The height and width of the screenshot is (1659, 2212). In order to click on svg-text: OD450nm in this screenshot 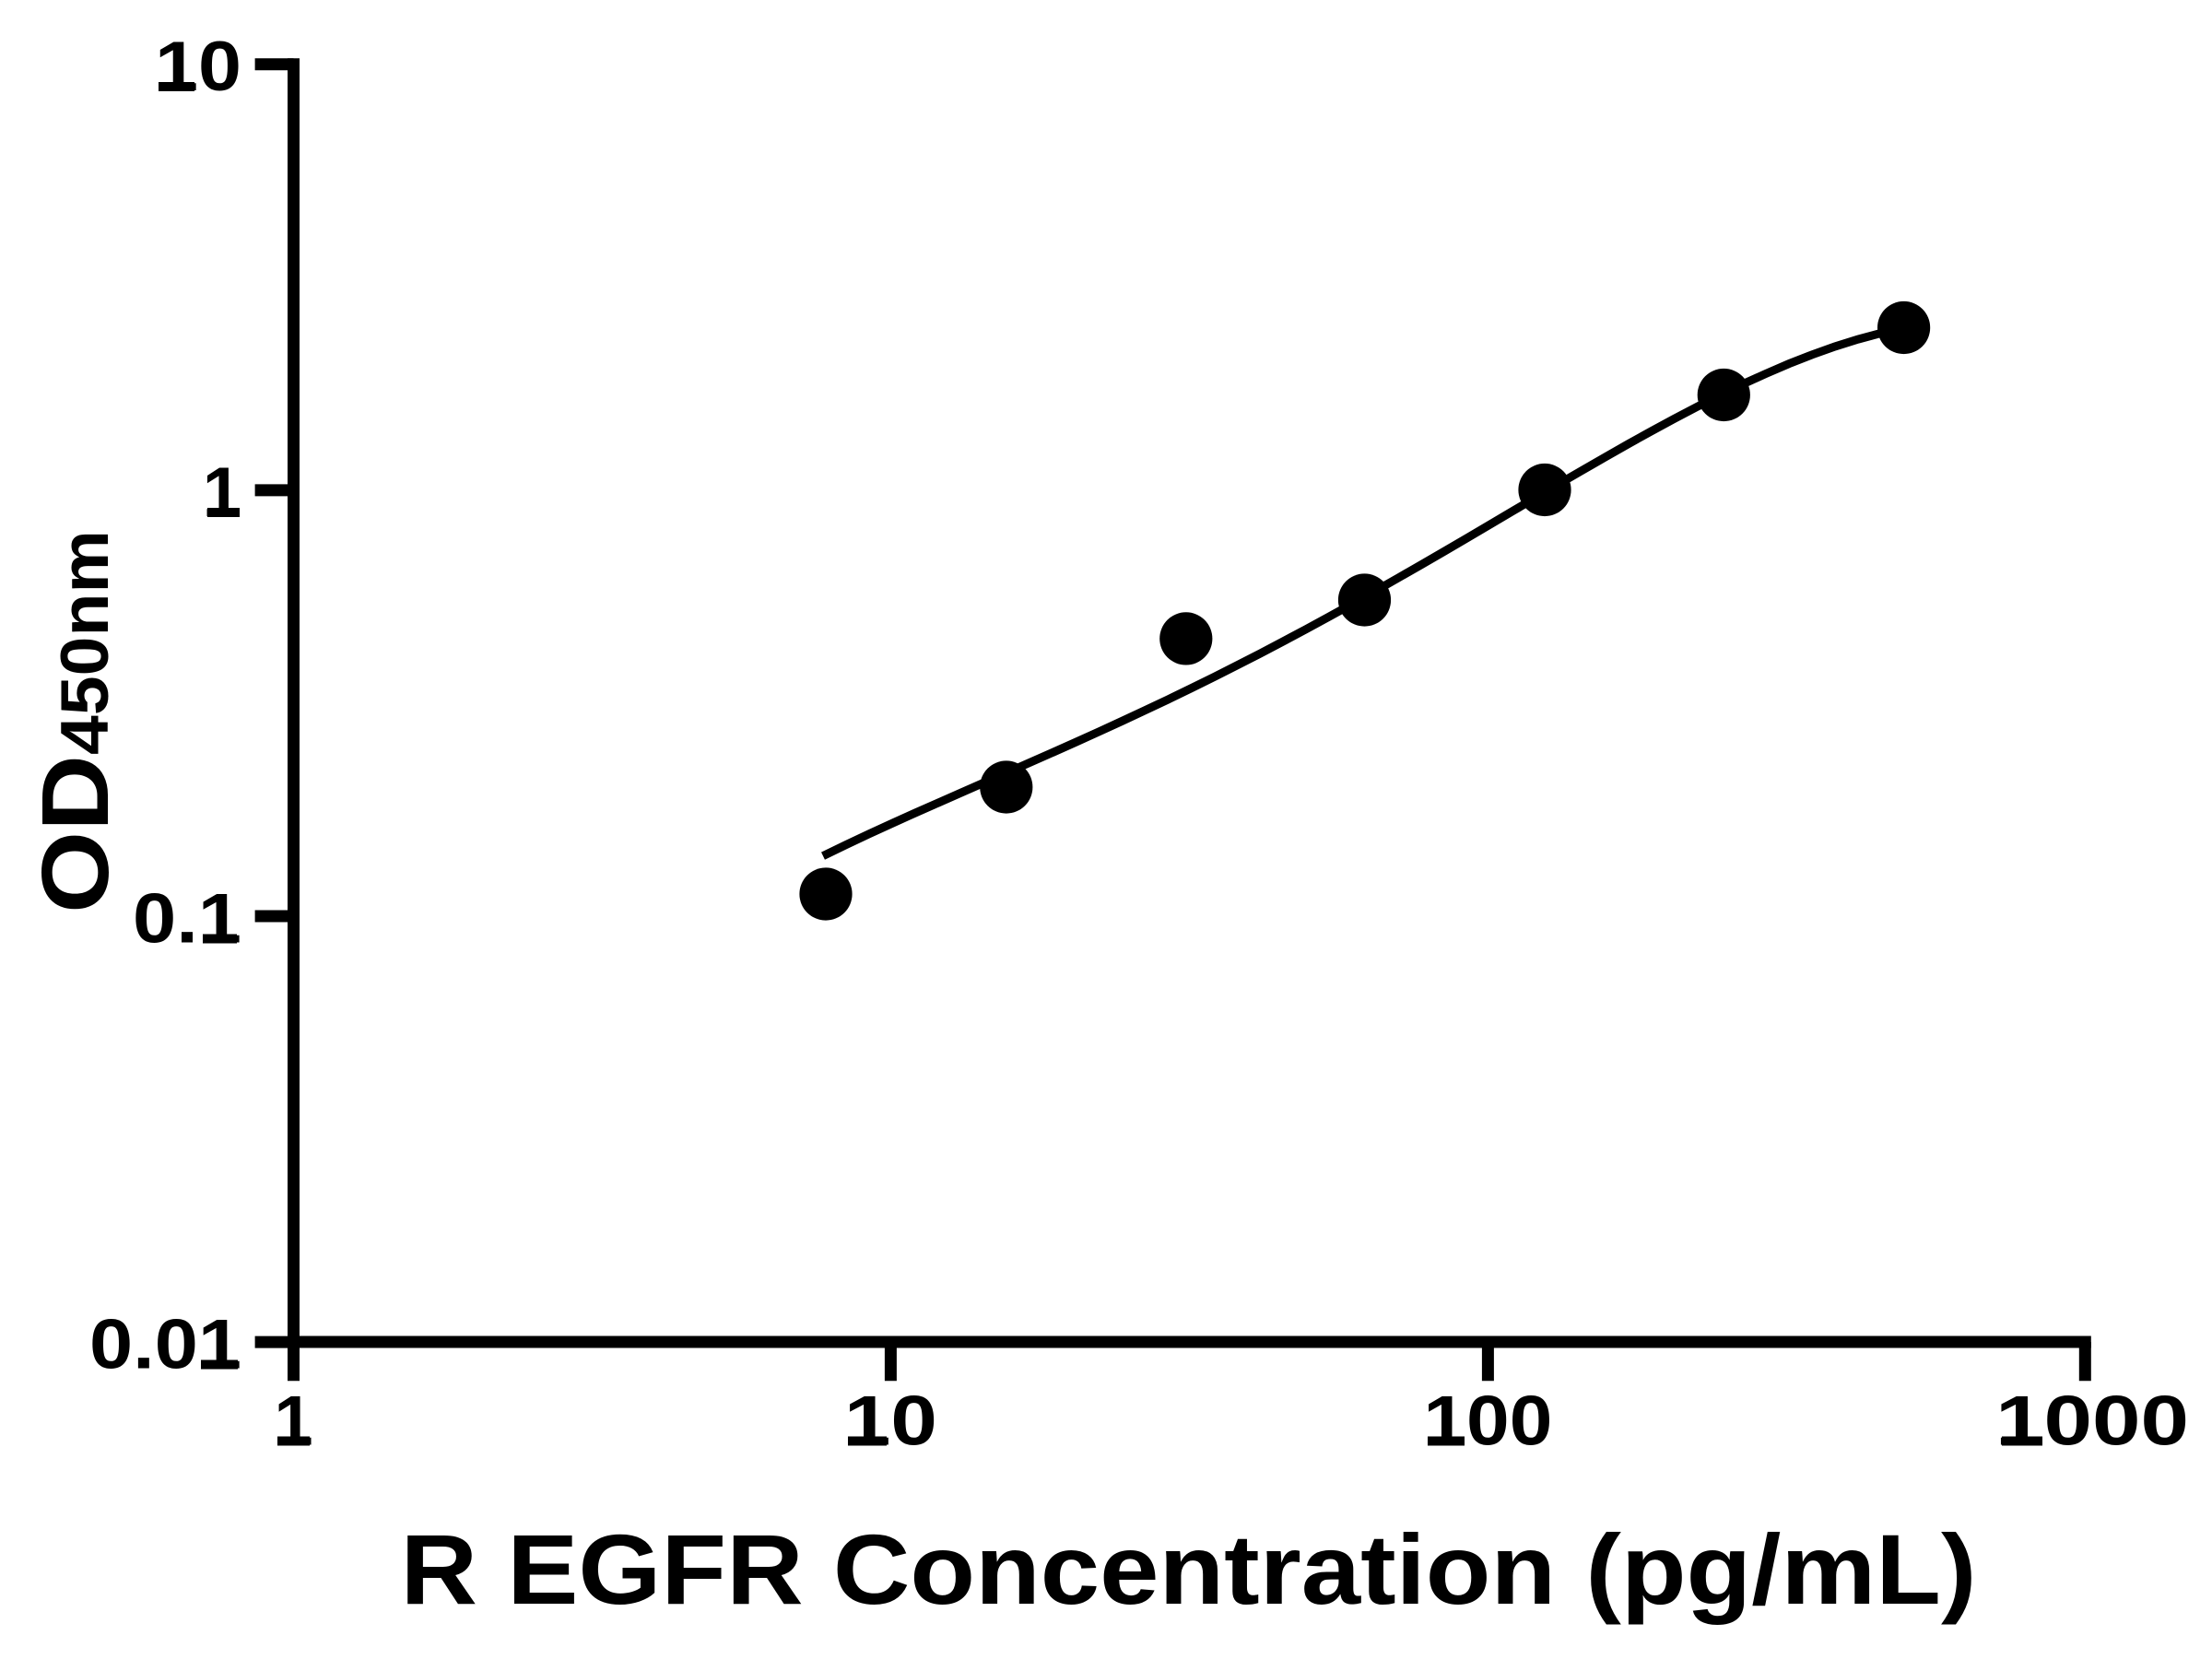, I will do `click(75, 721)`.